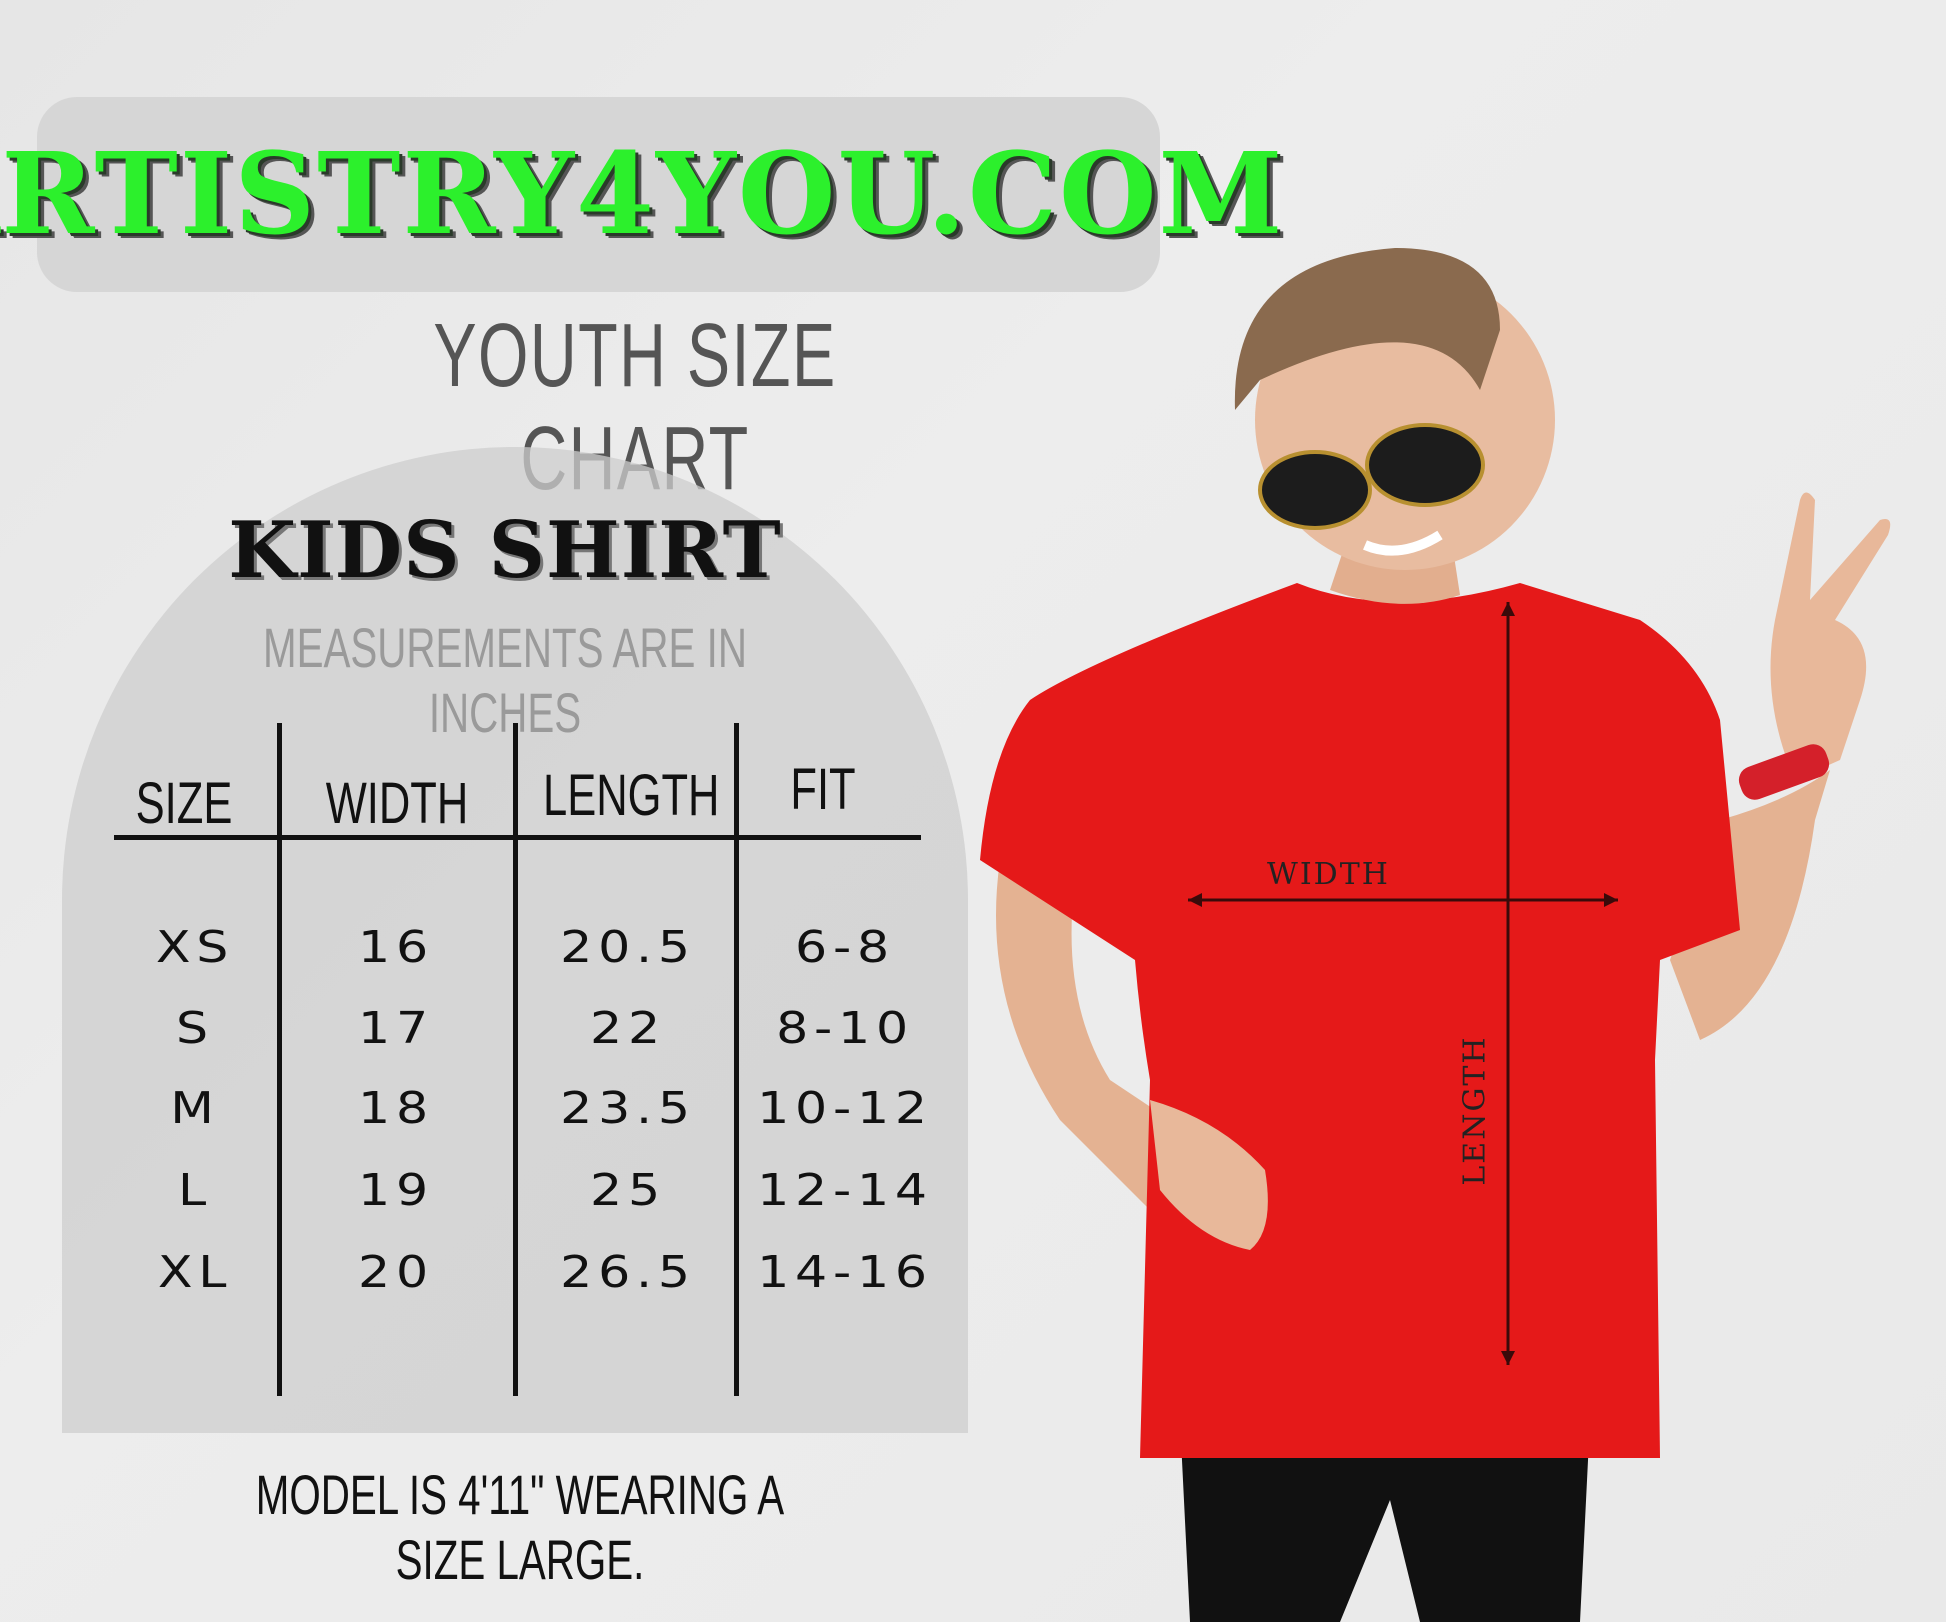 The image size is (1946, 1622). I want to click on logo-background, so click(598, 194).